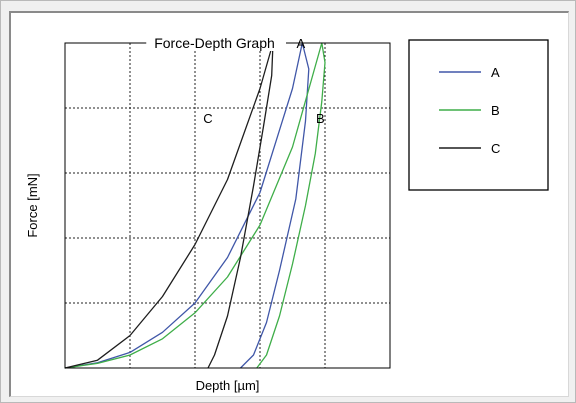 This screenshot has width=576, height=403. What do you see at coordinates (32, 205) in the screenshot?
I see `y-axis-label: Force [mN]` at bounding box center [32, 205].